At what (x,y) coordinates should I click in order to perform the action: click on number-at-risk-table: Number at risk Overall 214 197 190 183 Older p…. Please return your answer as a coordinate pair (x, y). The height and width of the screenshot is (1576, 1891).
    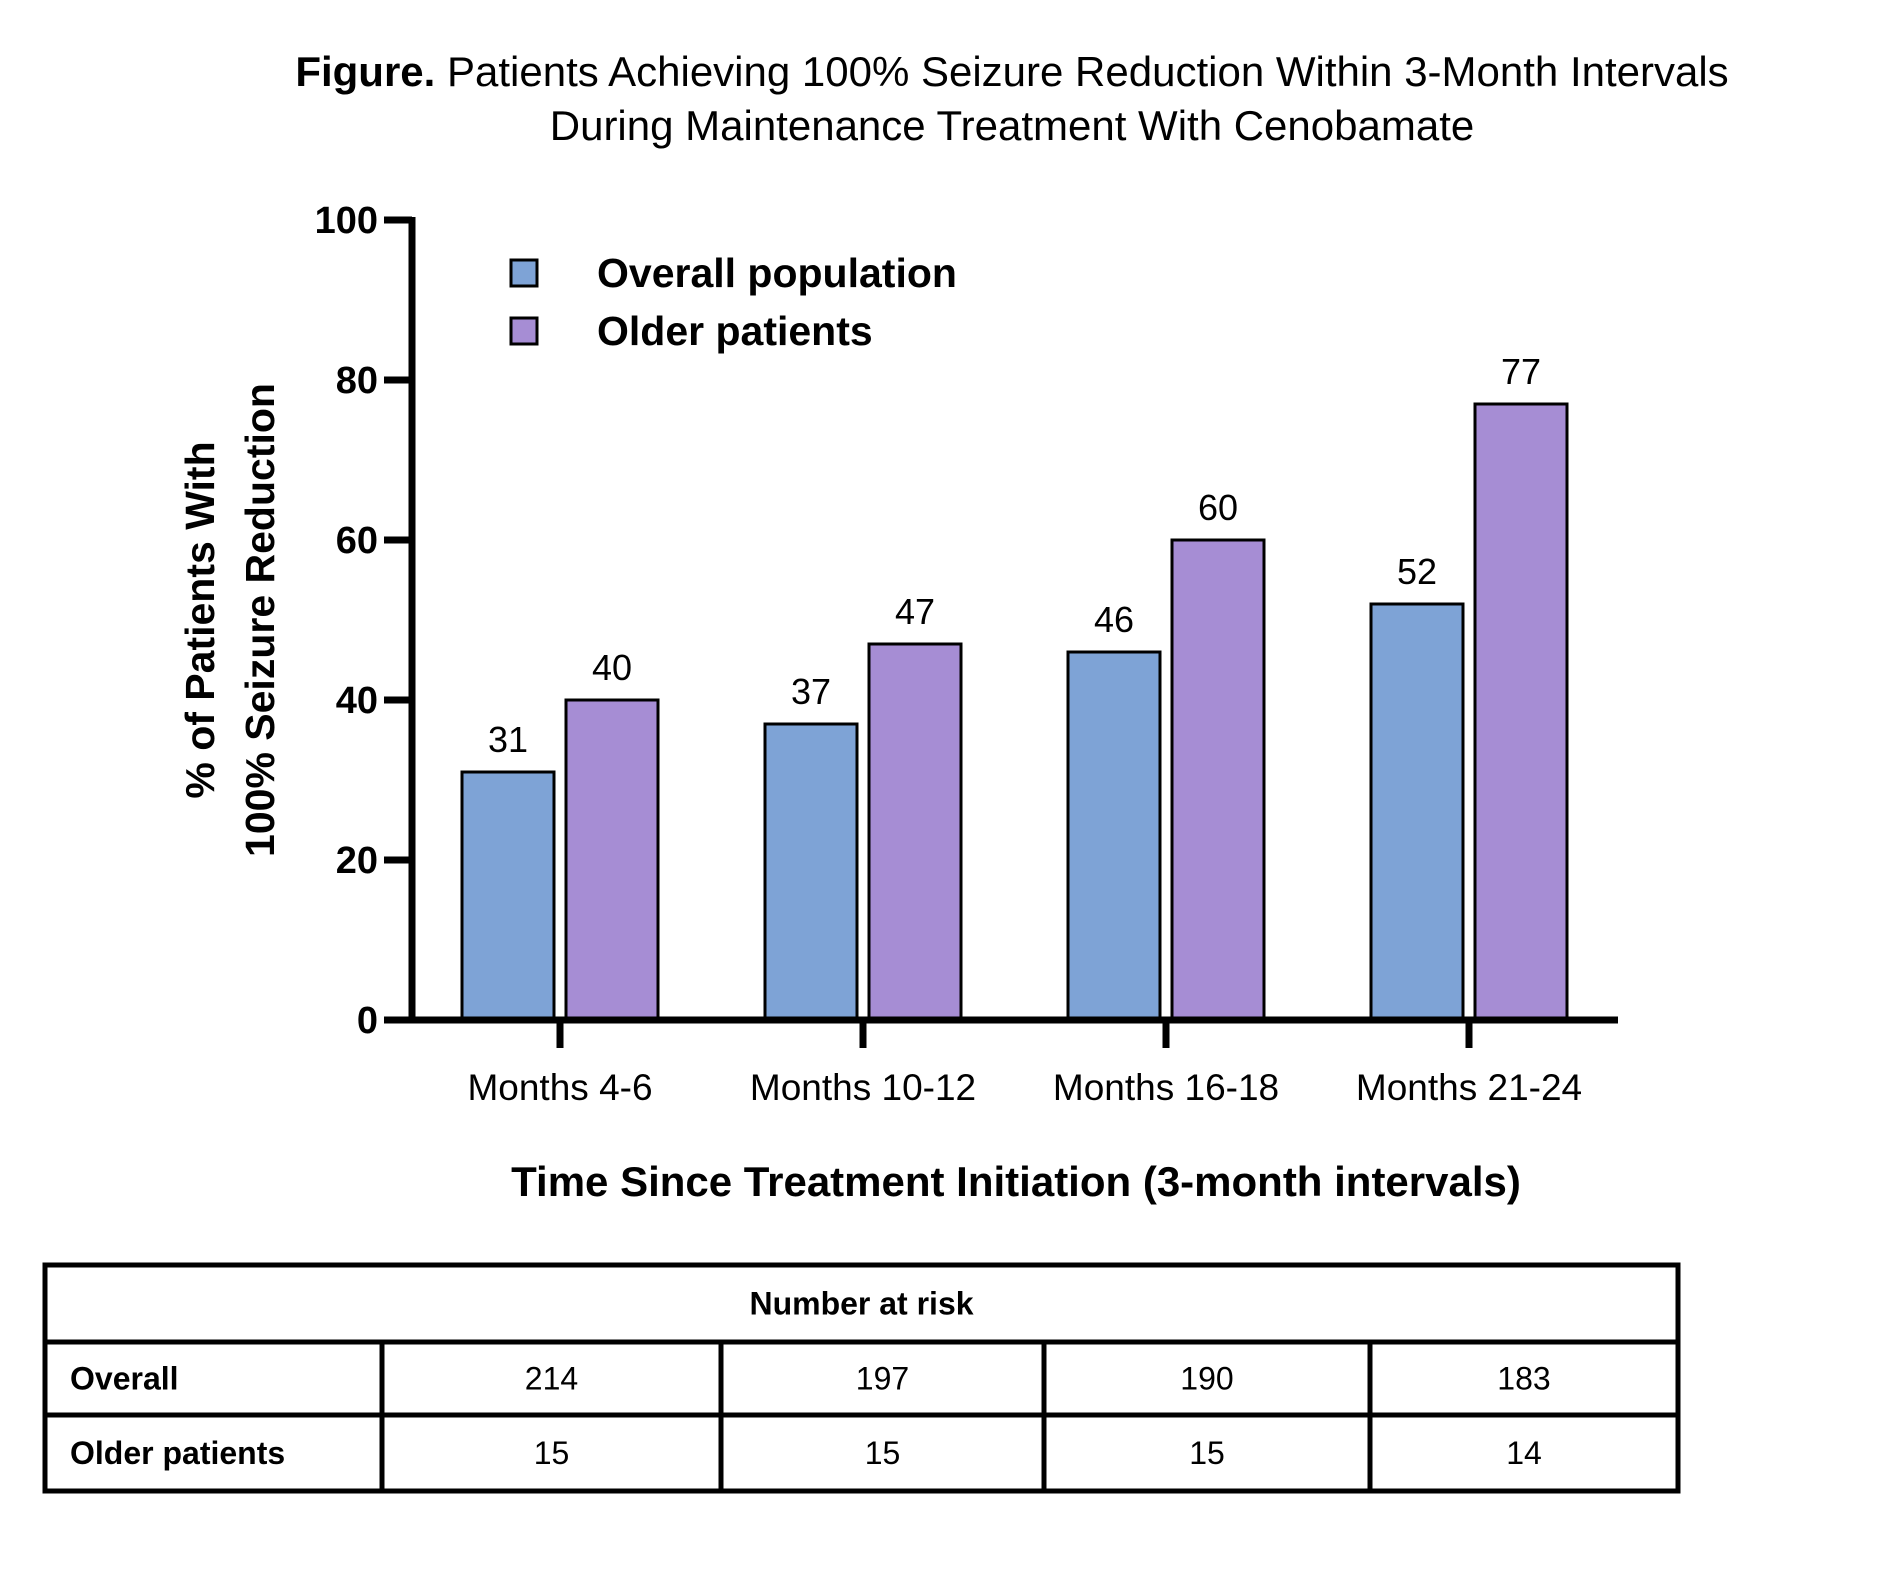
    Looking at the image, I should click on (861, 1378).